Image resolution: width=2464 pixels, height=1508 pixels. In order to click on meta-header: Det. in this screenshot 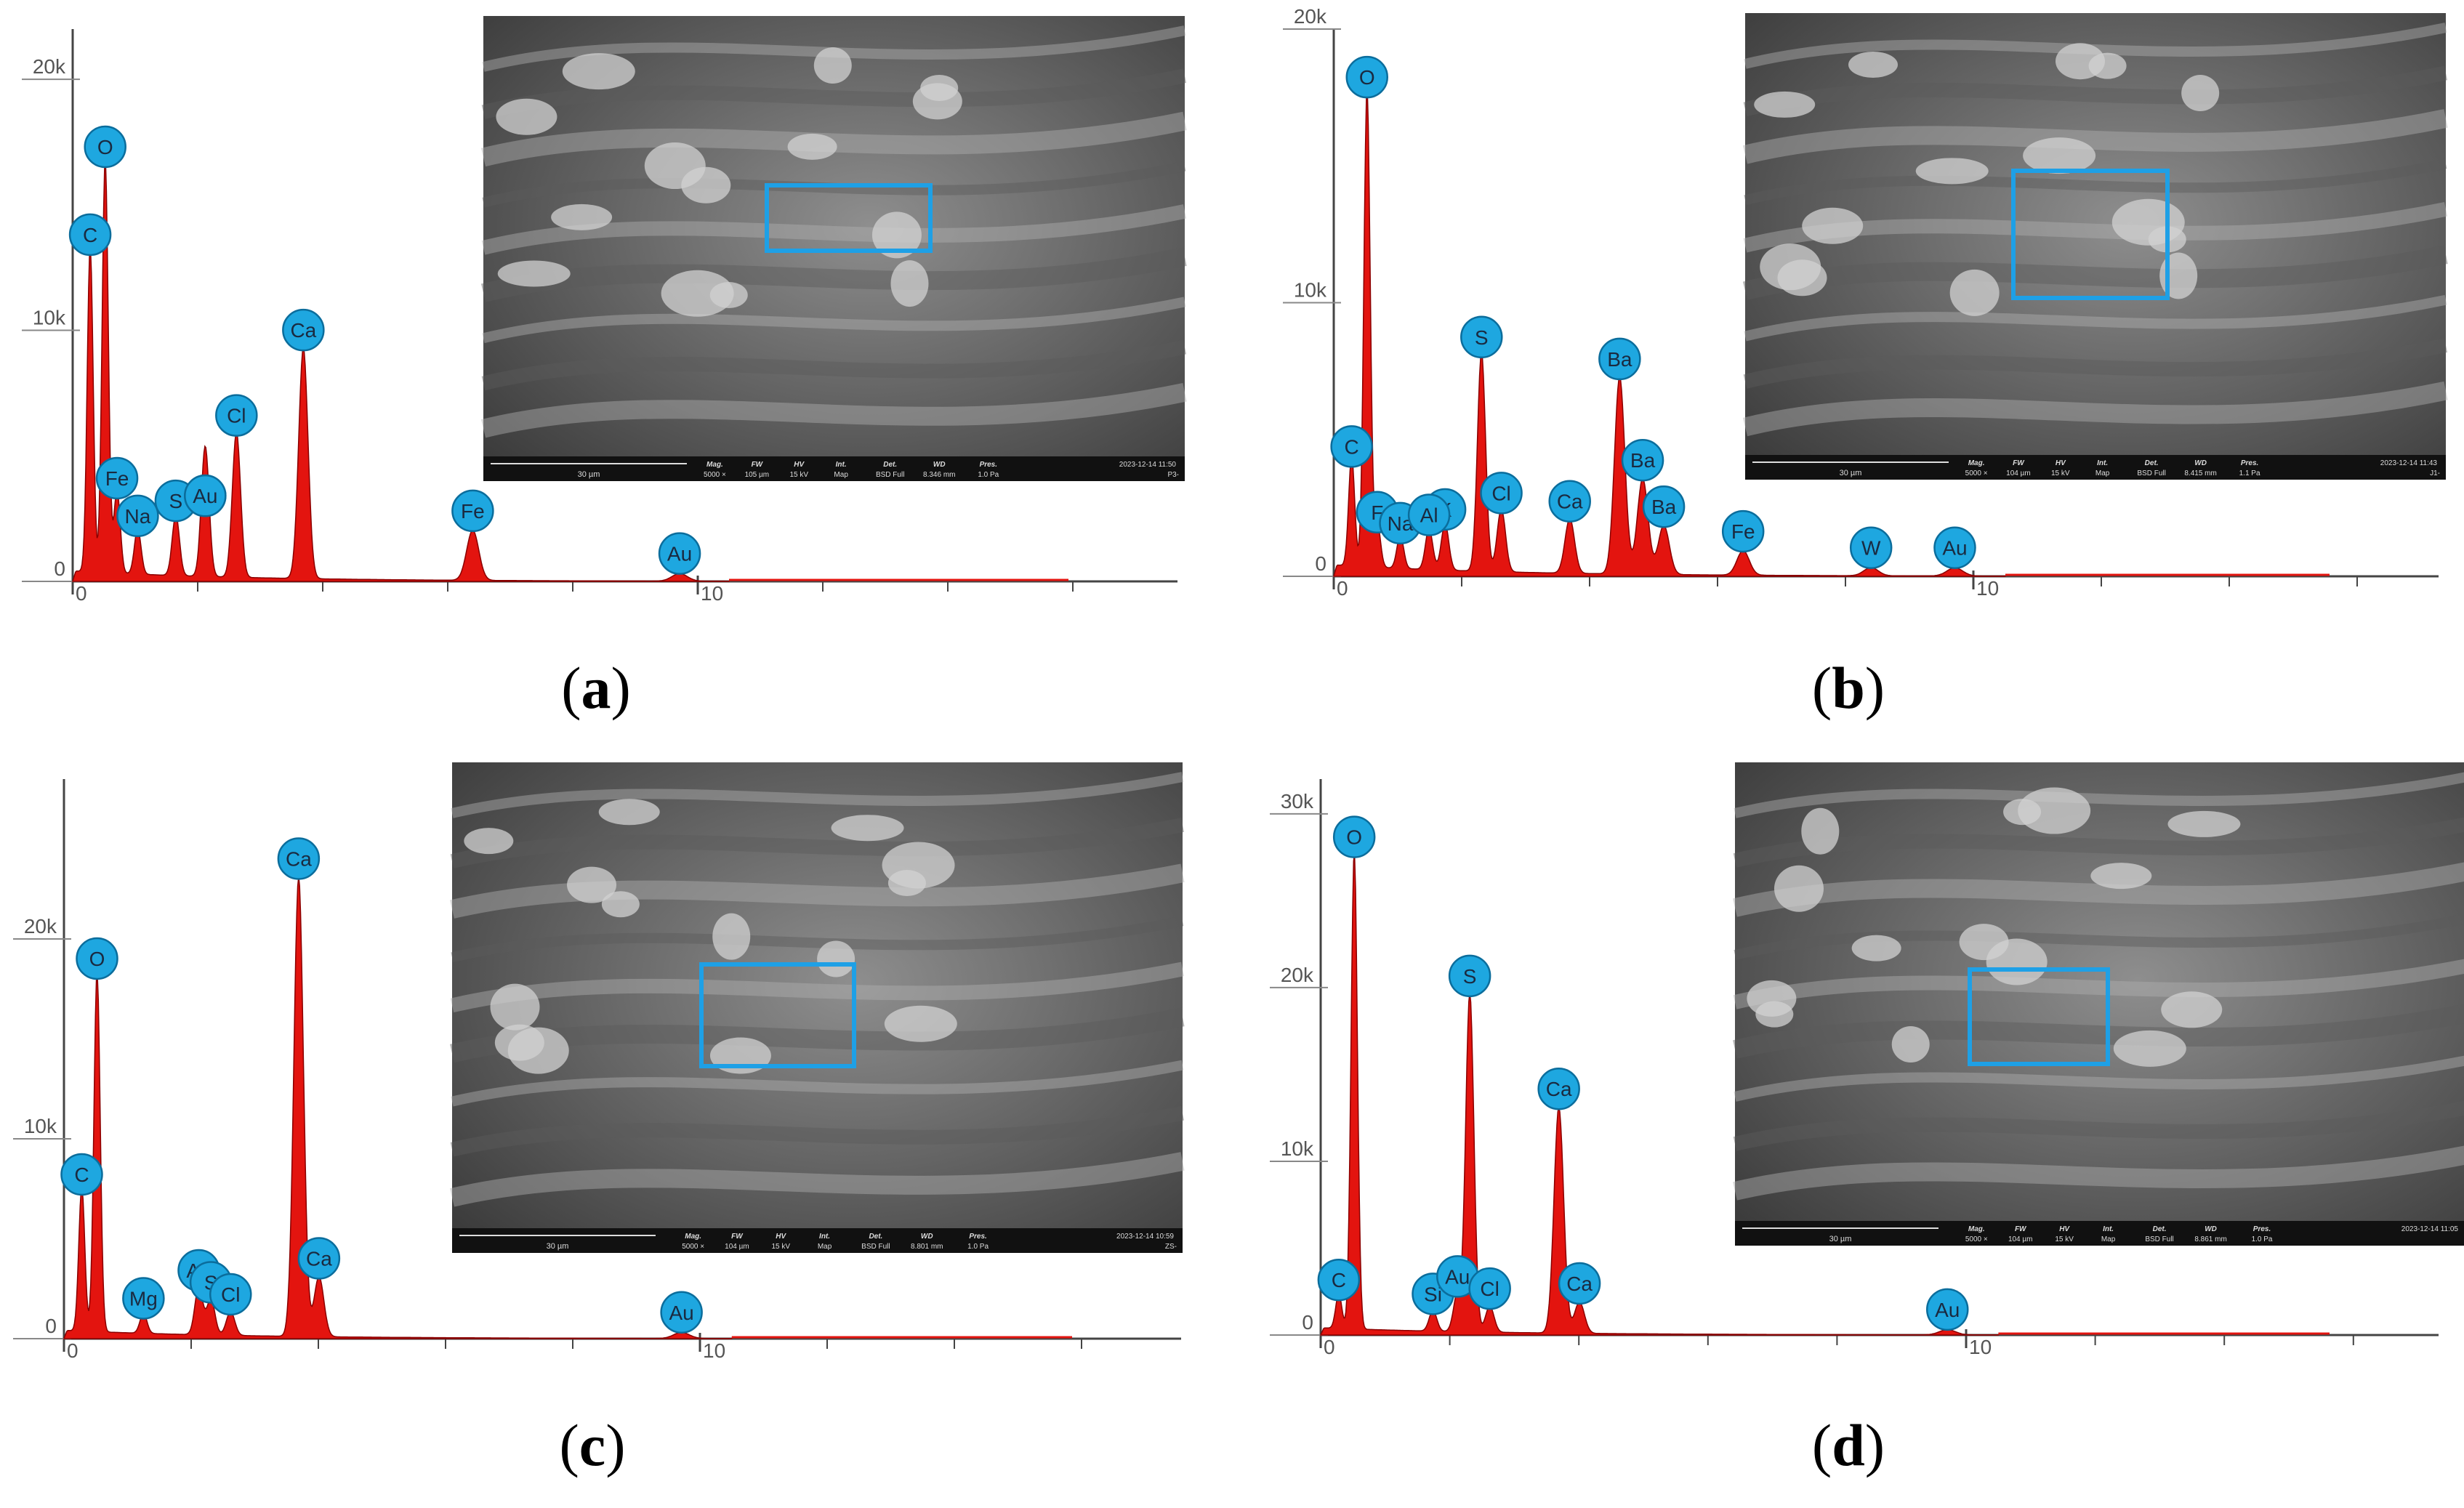, I will do `click(890, 465)`.